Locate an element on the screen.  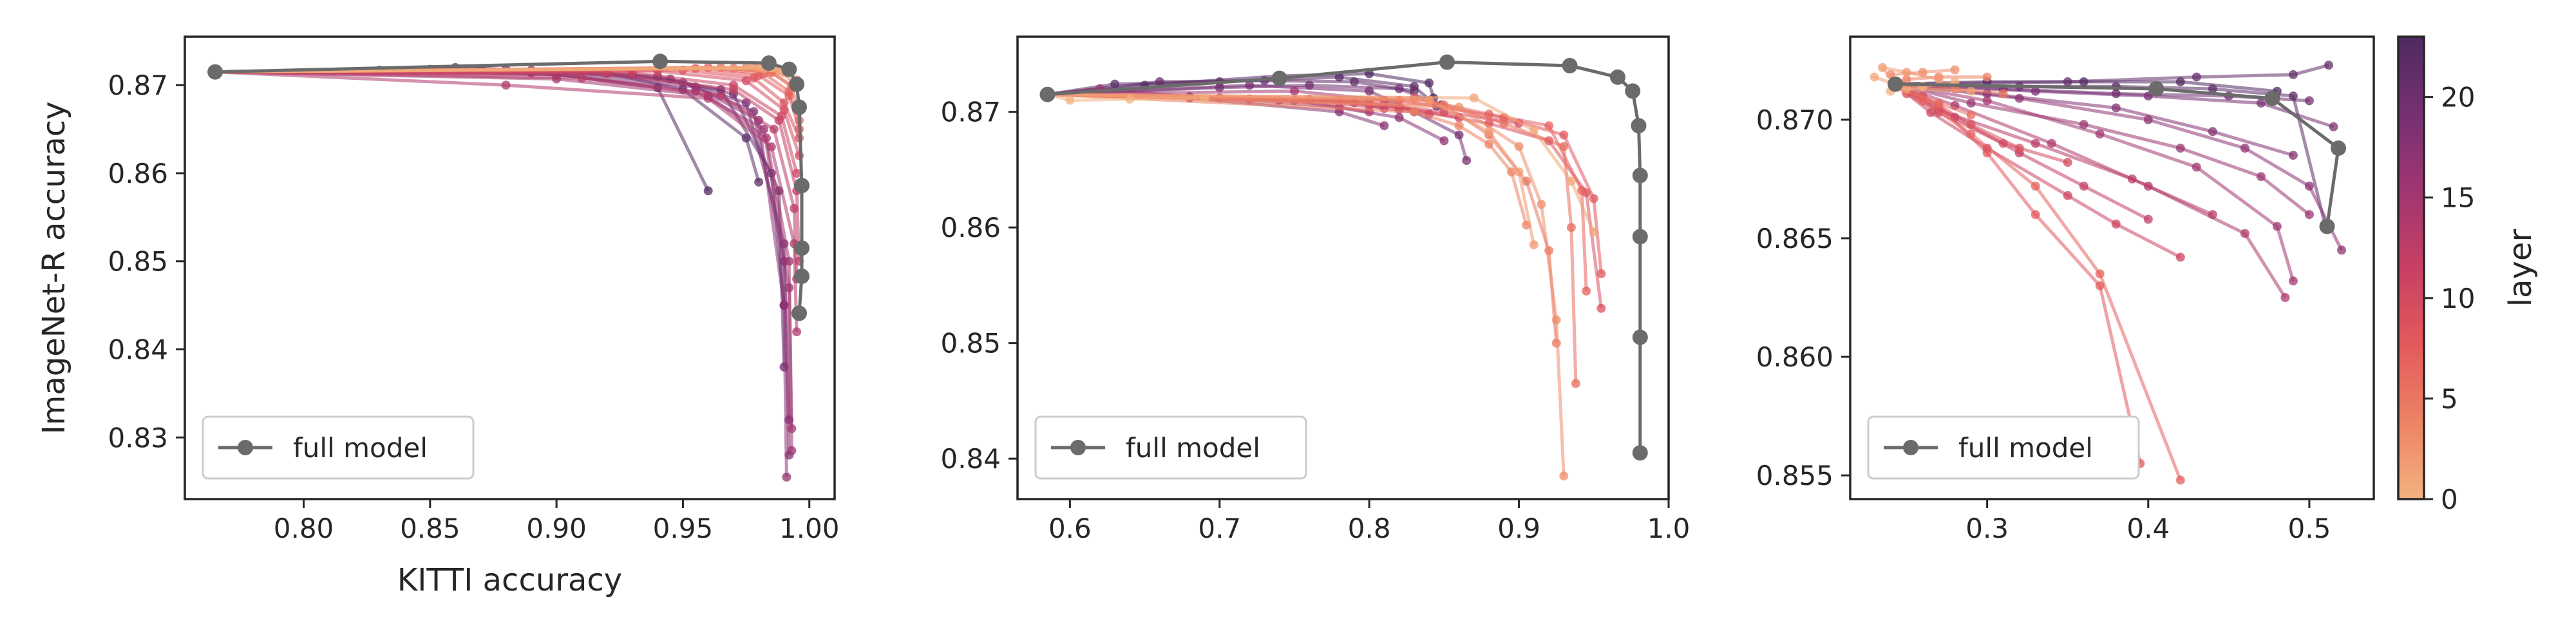
axis-frame is located at coordinates (2112, 267).